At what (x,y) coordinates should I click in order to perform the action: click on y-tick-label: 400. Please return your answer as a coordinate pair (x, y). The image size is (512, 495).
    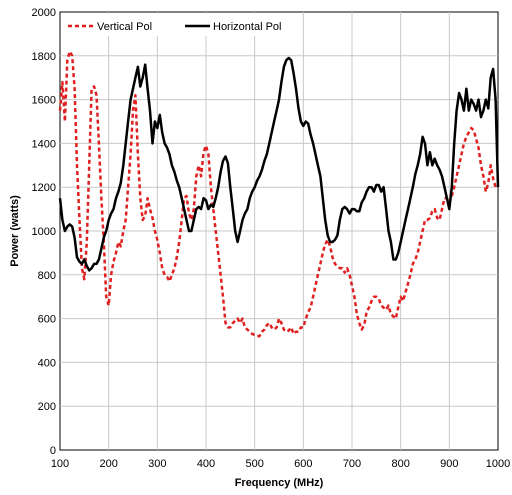
    Looking at the image, I should click on (47, 363).